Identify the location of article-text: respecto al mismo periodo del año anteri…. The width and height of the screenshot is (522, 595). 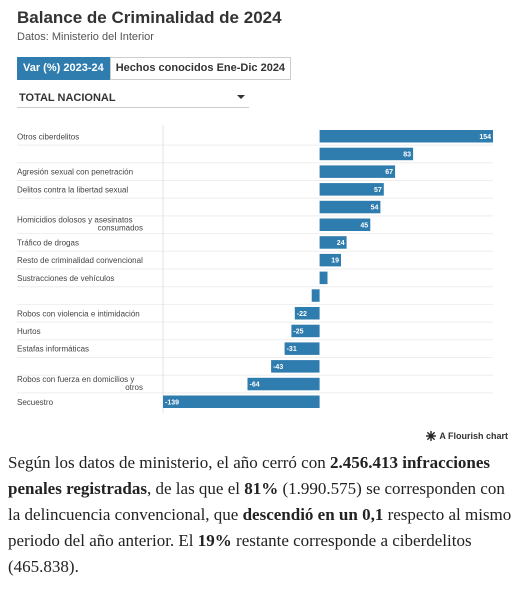
(260, 527).